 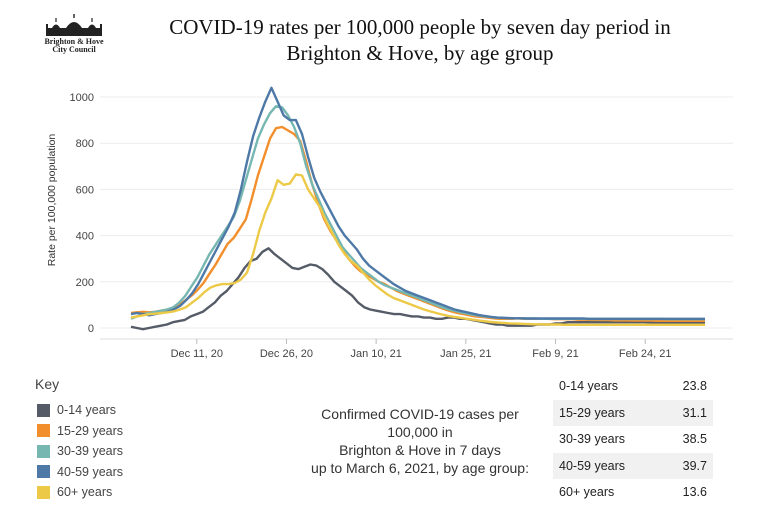 What do you see at coordinates (694, 465) in the screenshot?
I see `table-cell-rate: 39.7` at bounding box center [694, 465].